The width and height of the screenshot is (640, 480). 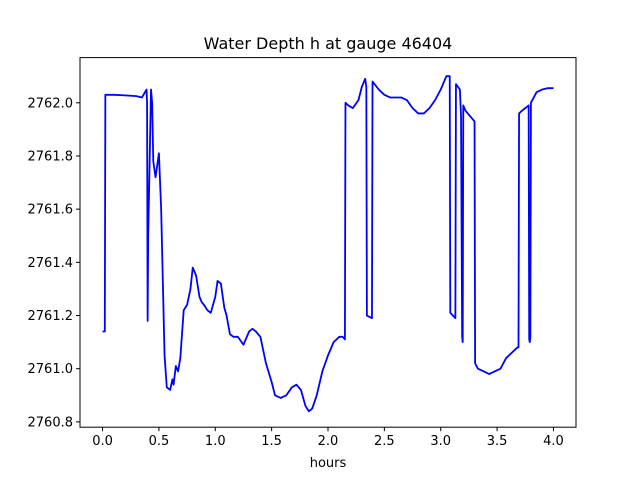 What do you see at coordinates (51, 156) in the screenshot?
I see `y-tick-label: 2761.8` at bounding box center [51, 156].